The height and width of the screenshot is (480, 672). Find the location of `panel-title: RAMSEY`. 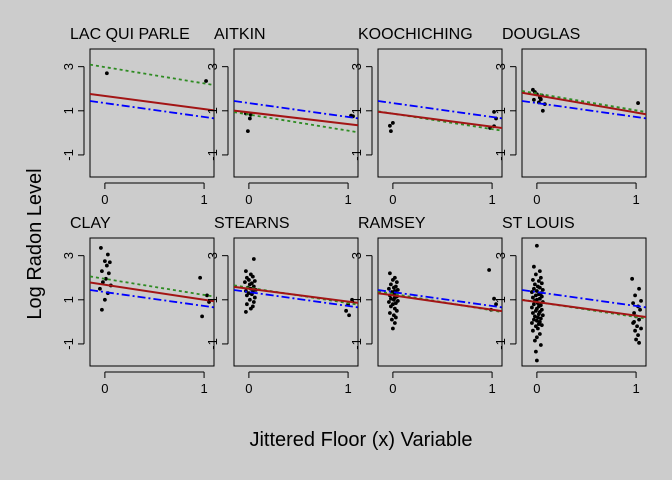

panel-title: RAMSEY is located at coordinates (392, 223).